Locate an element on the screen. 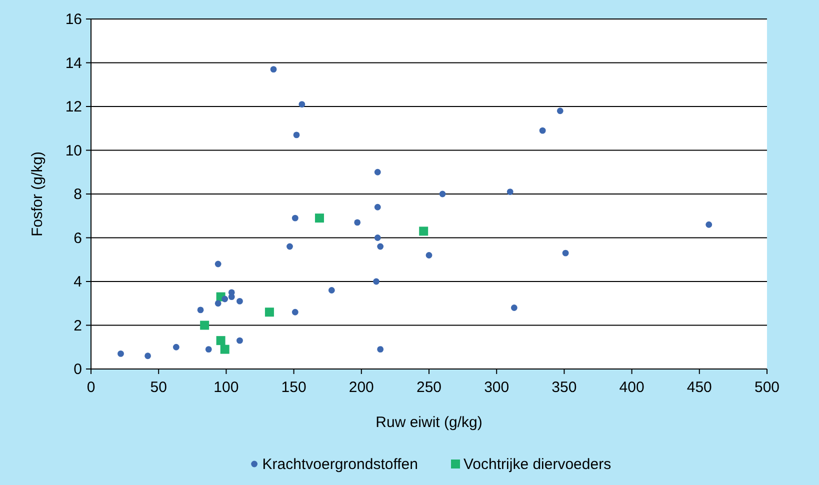 Image resolution: width=819 pixels, height=485 pixels. legend-label: Vochtrijke diervoeders is located at coordinates (538, 464).